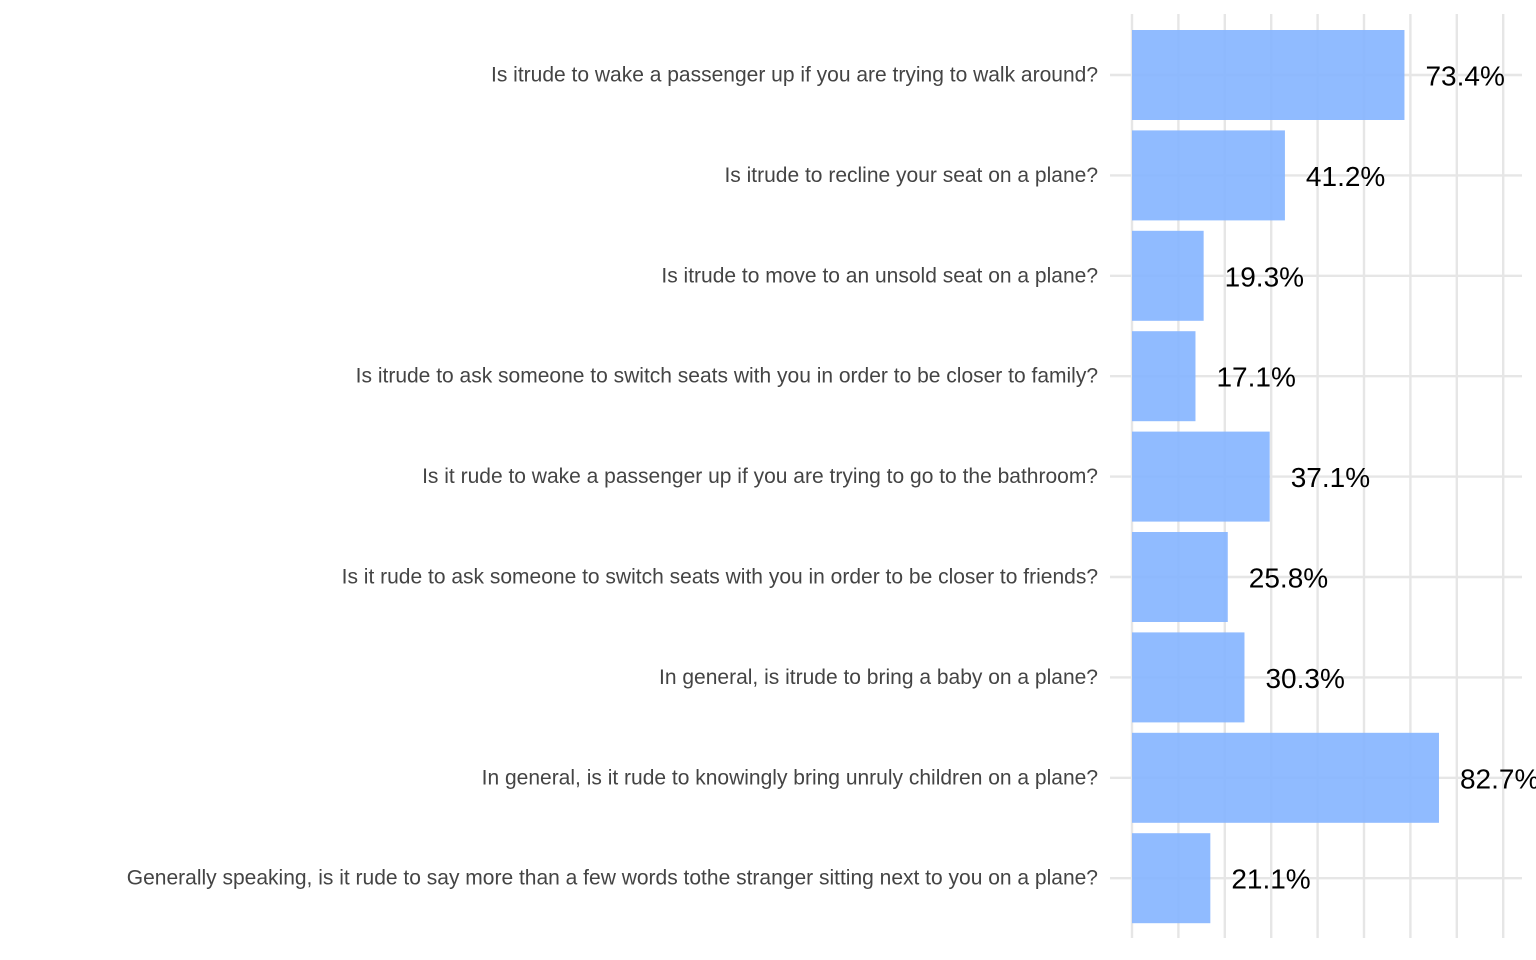 The image size is (1536, 960). What do you see at coordinates (1288, 578) in the screenshot?
I see `value-label: 25.8%` at bounding box center [1288, 578].